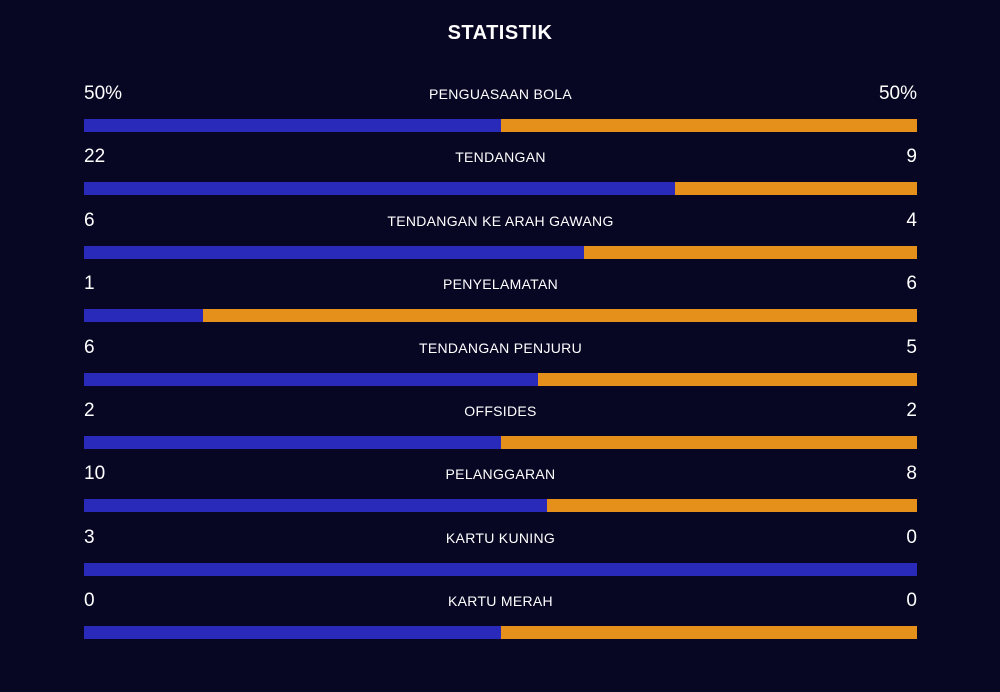 Image resolution: width=1000 pixels, height=692 pixels. What do you see at coordinates (500, 94) in the screenshot?
I see `stat-label: PENGUASAAN BOLA` at bounding box center [500, 94].